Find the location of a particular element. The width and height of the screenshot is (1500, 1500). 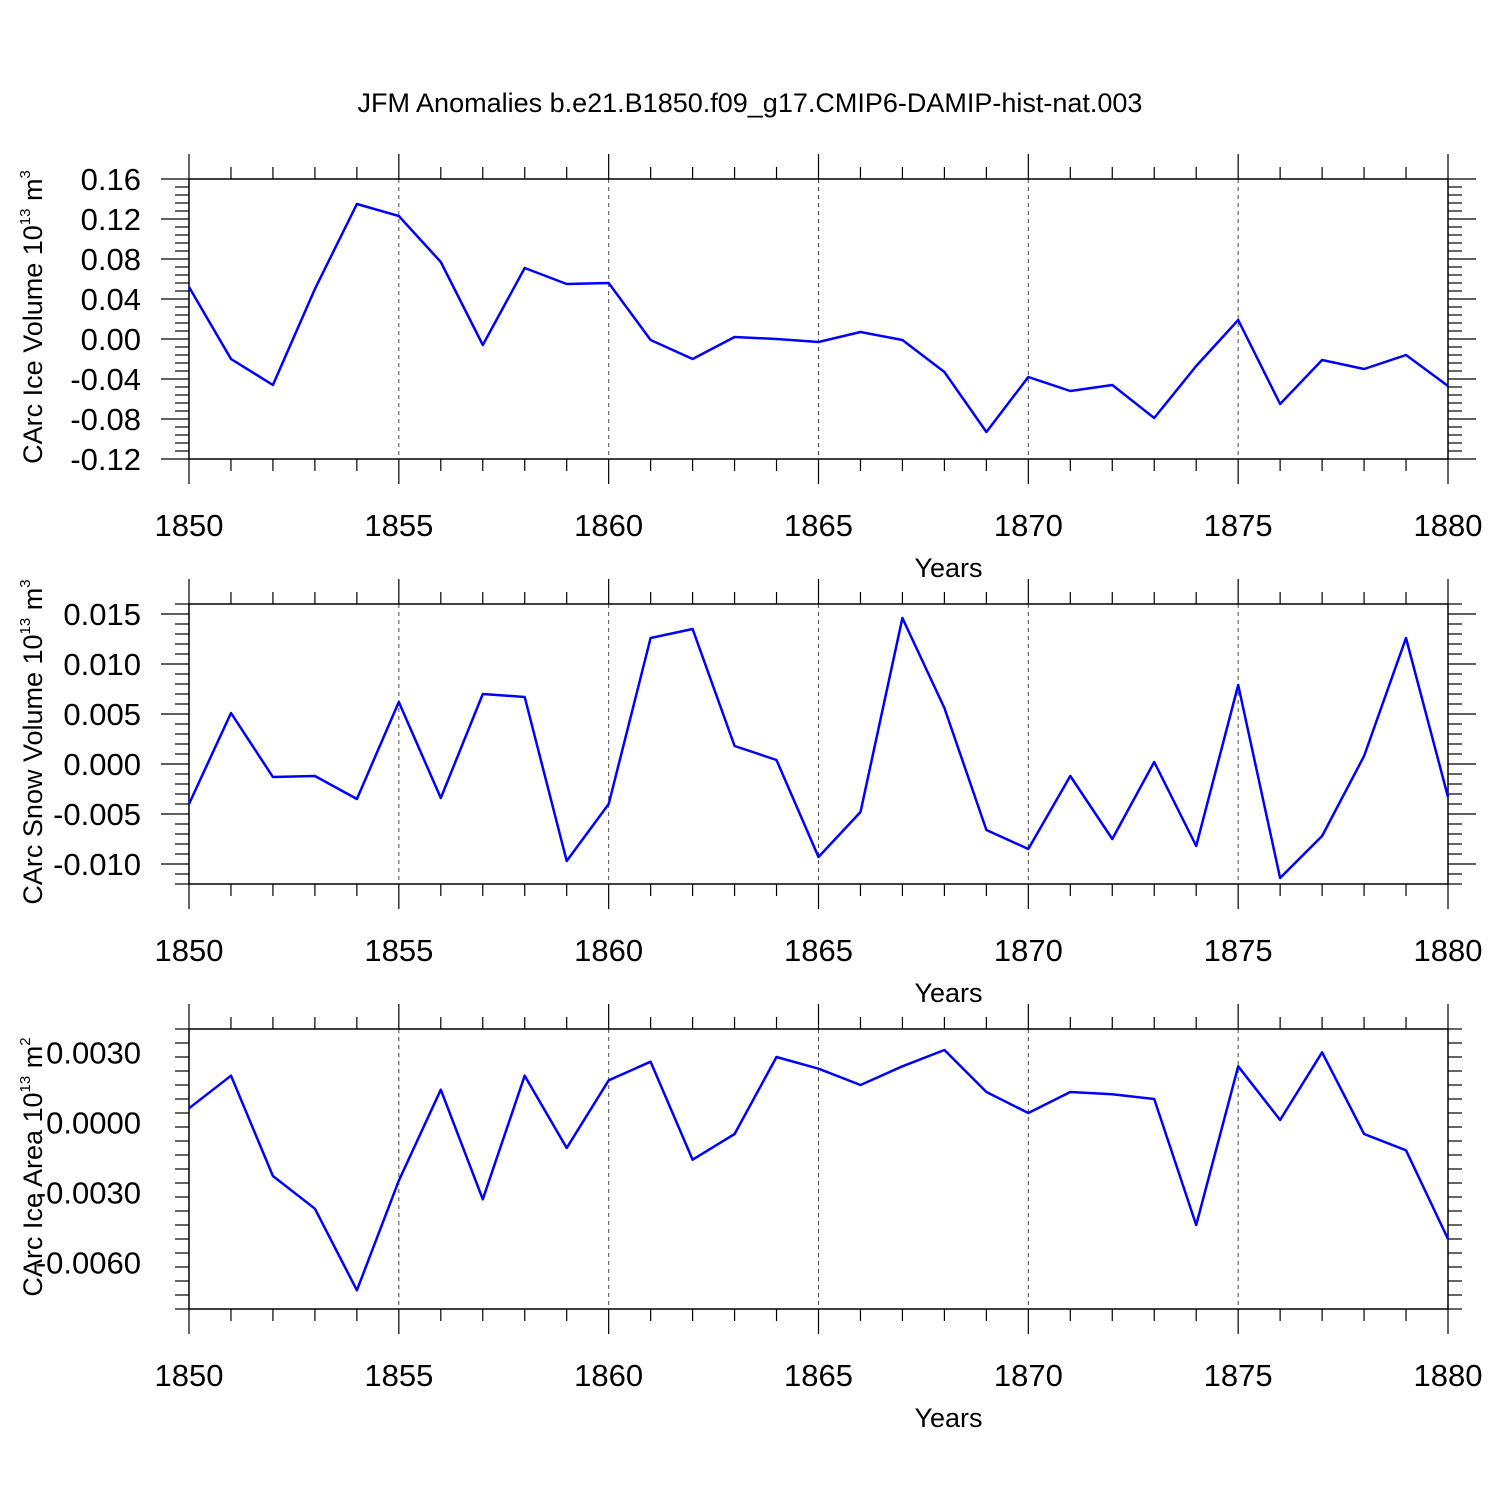

y-tick-label: -0.08 is located at coordinates (105, 419).